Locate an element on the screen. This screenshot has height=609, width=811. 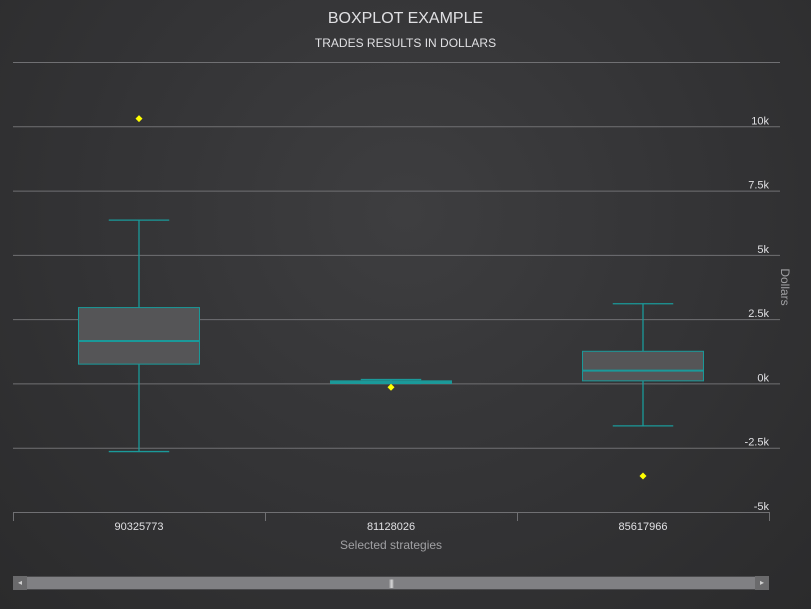
y-axis-title: Dollars is located at coordinates (785, 286).